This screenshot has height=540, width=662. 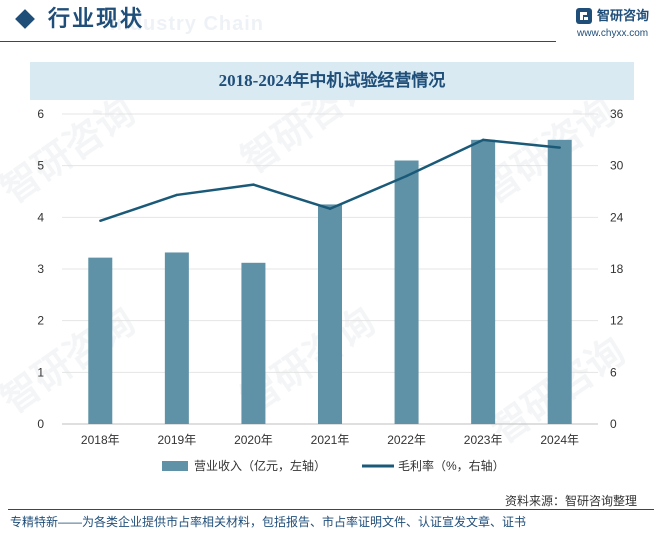 What do you see at coordinates (40, 269) in the screenshot?
I see `y-left-tick-label: 3` at bounding box center [40, 269].